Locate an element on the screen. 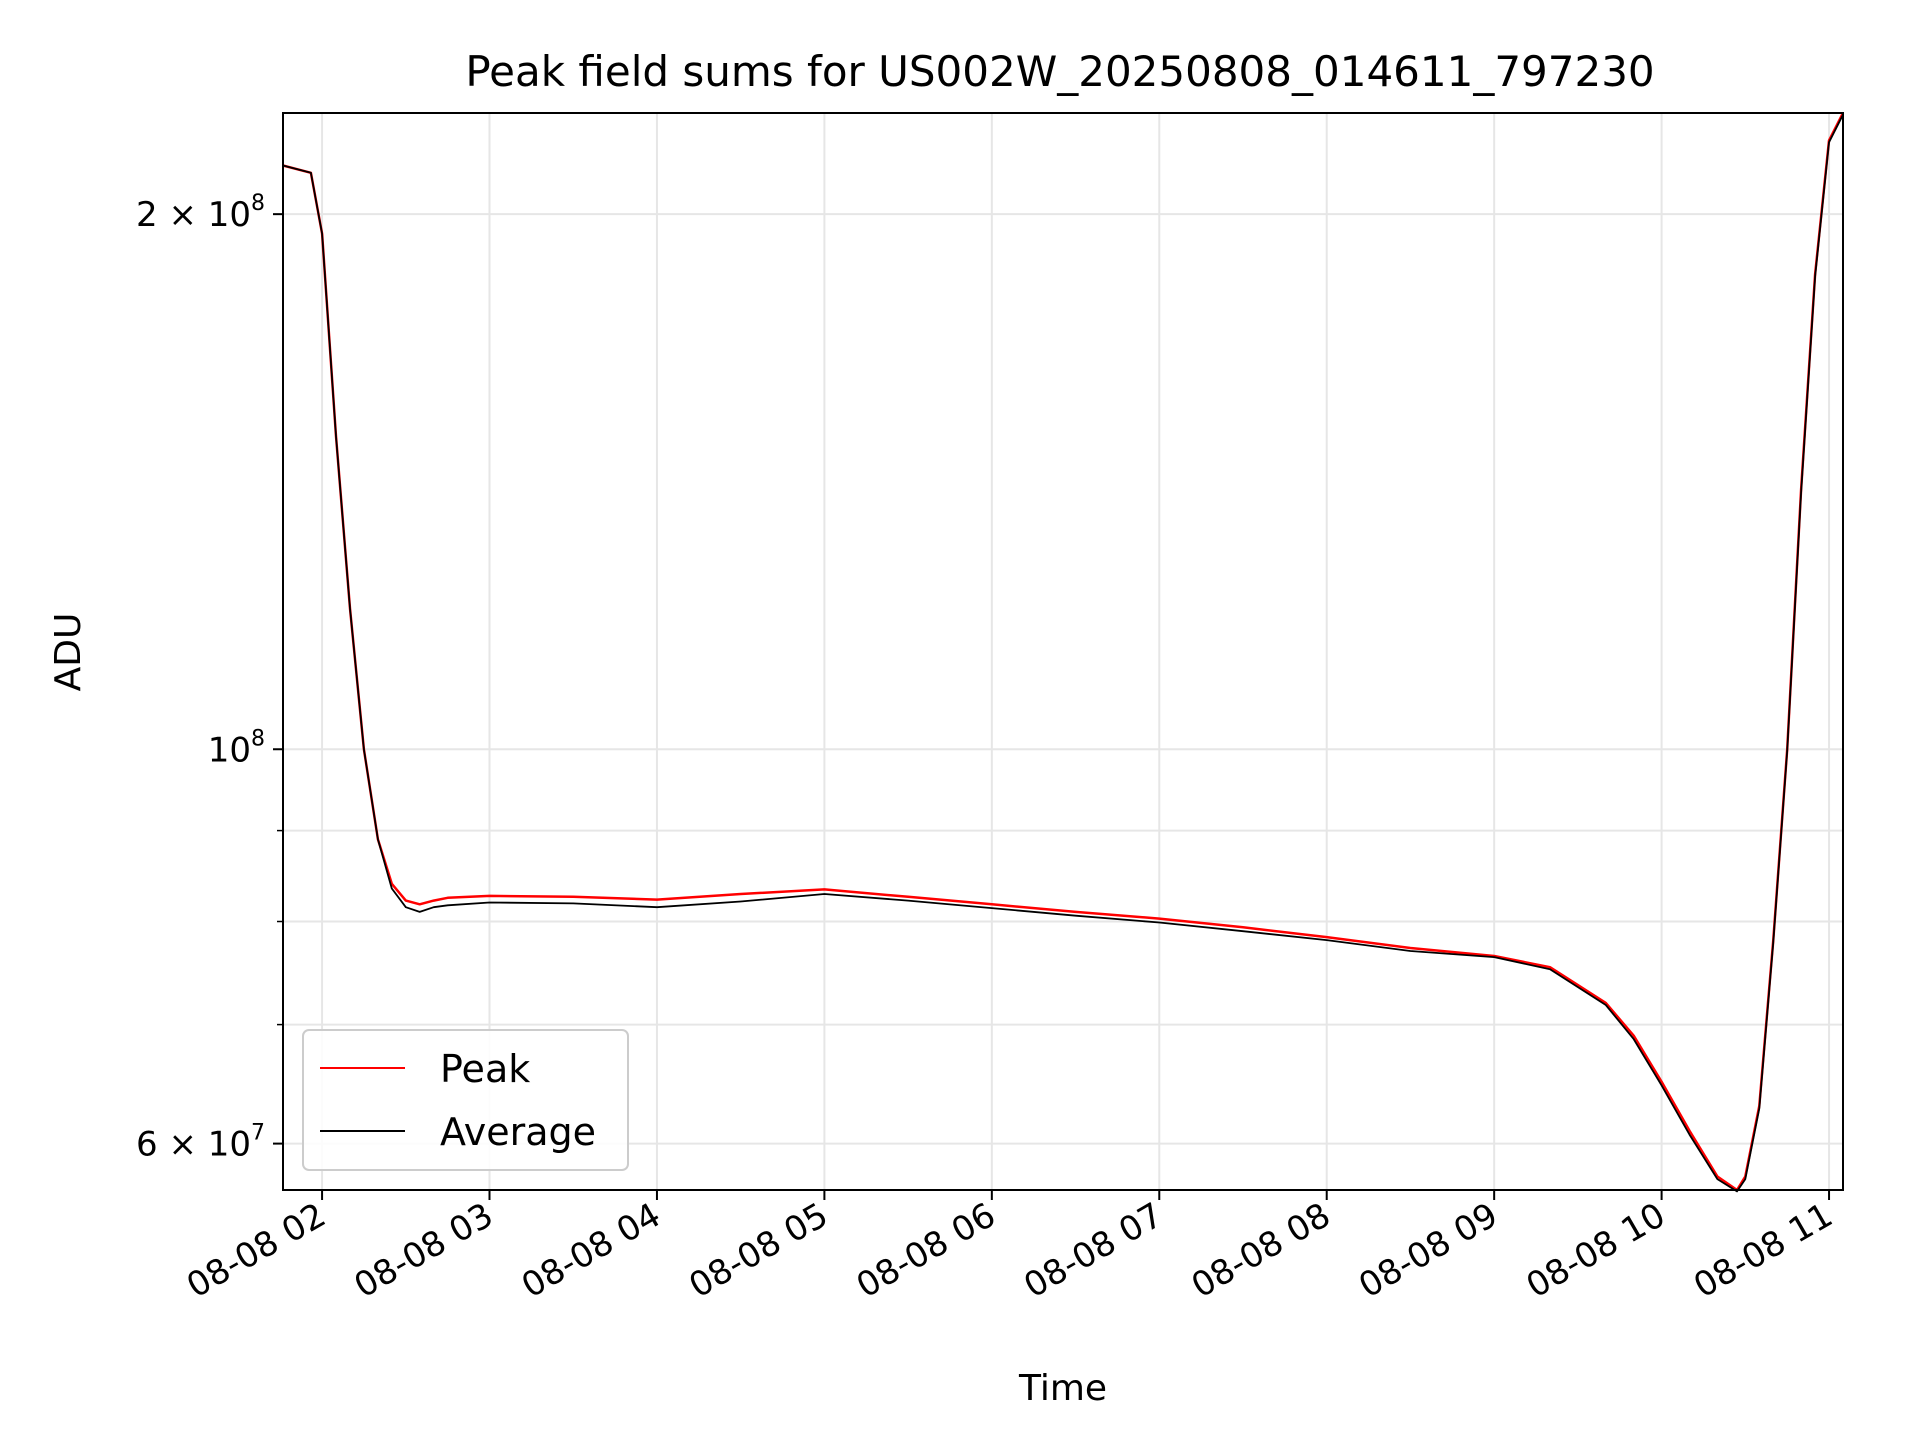 The height and width of the screenshot is (1440, 1920). x-axis-label: Time is located at coordinates (1062, 1388).